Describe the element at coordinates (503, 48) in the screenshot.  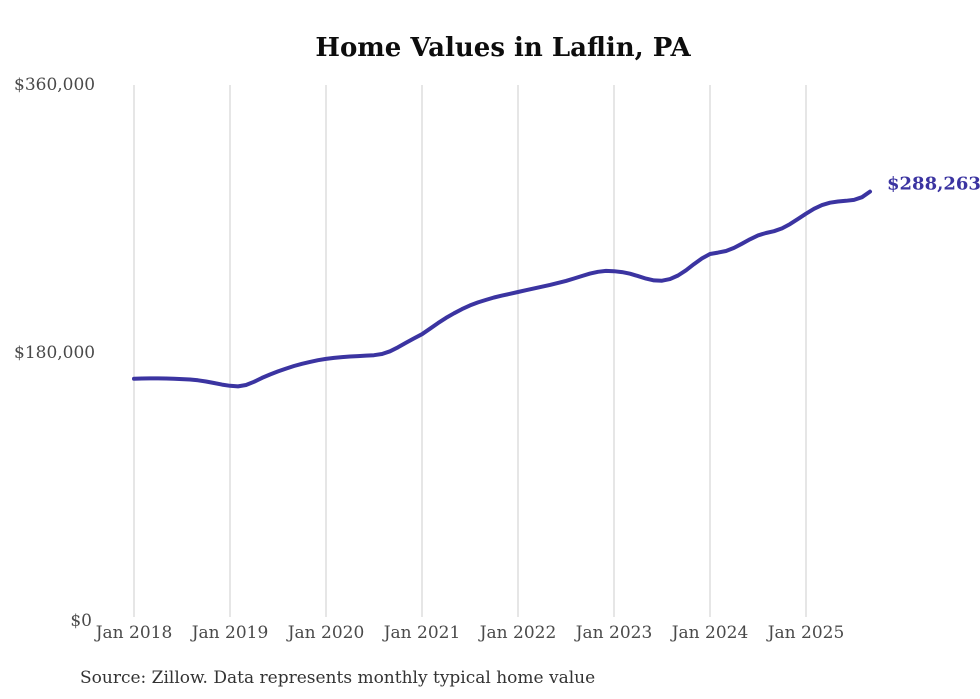
I see `chart-title: Home Values in Laflin, PA` at that location.